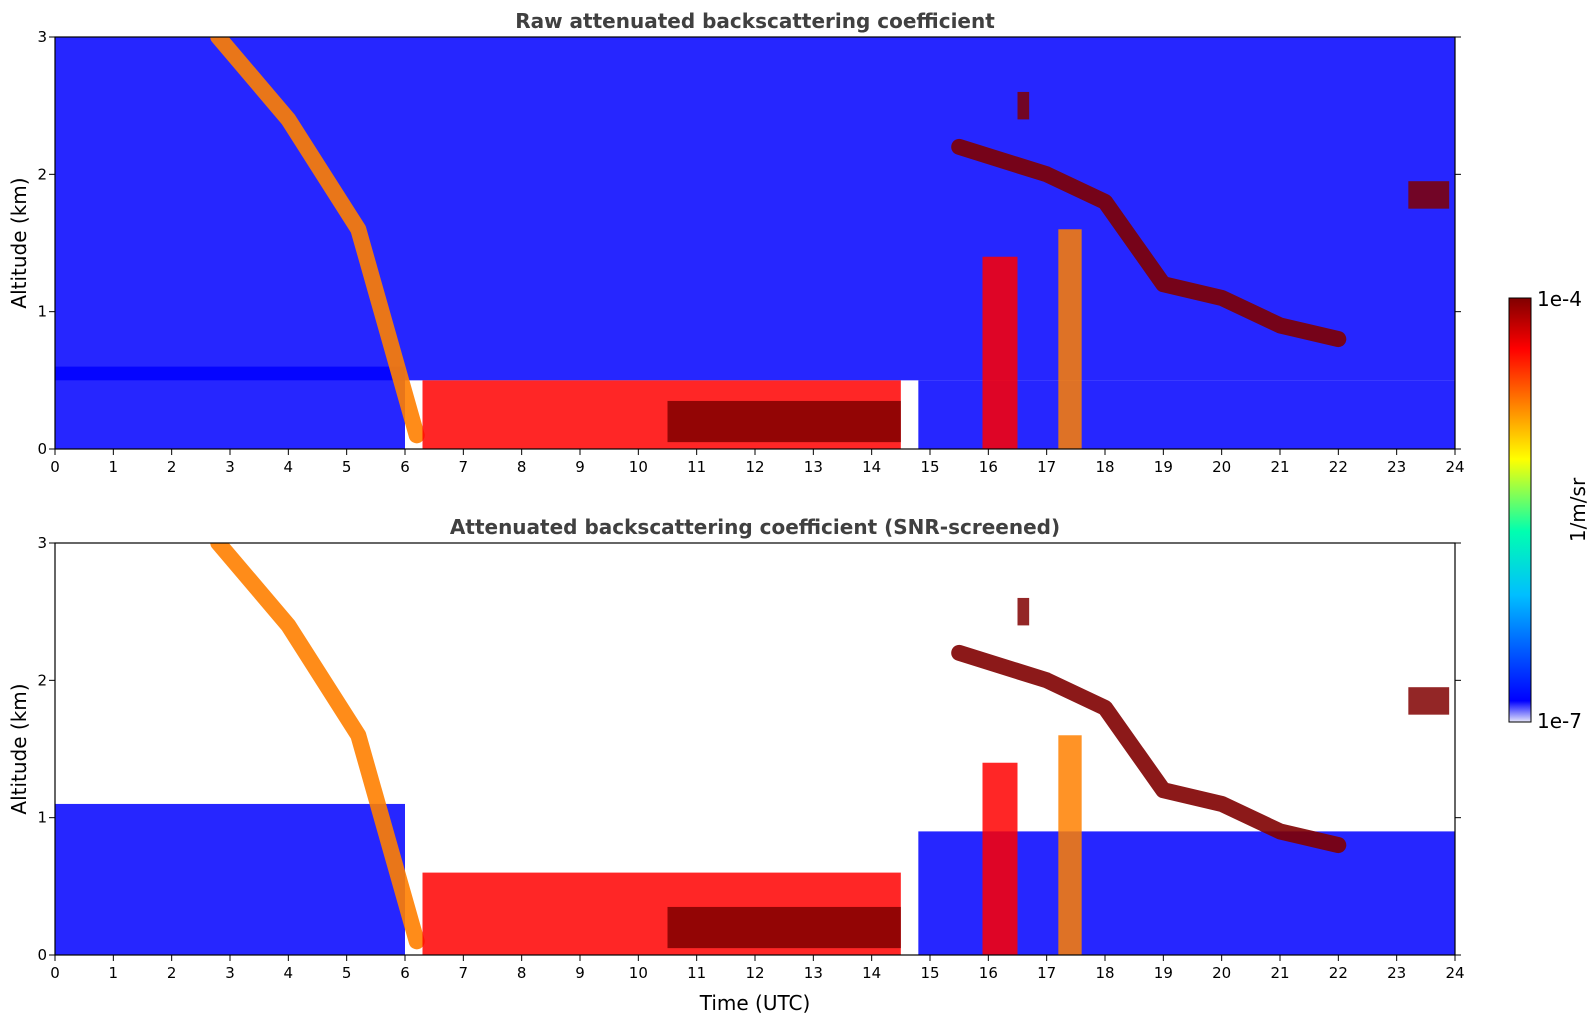 This screenshot has height=1020, width=1595. Describe the element at coordinates (1559, 299) in the screenshot. I see `colorbar-max-label: 1e-4` at that location.